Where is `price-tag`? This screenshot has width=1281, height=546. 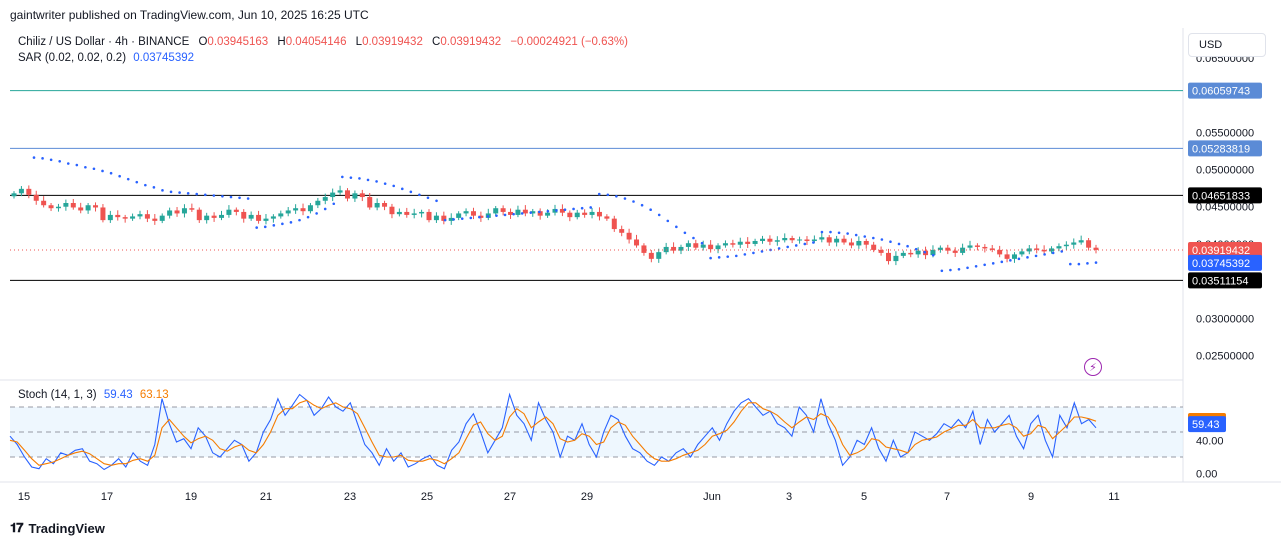
price-tag is located at coordinates (1225, 249).